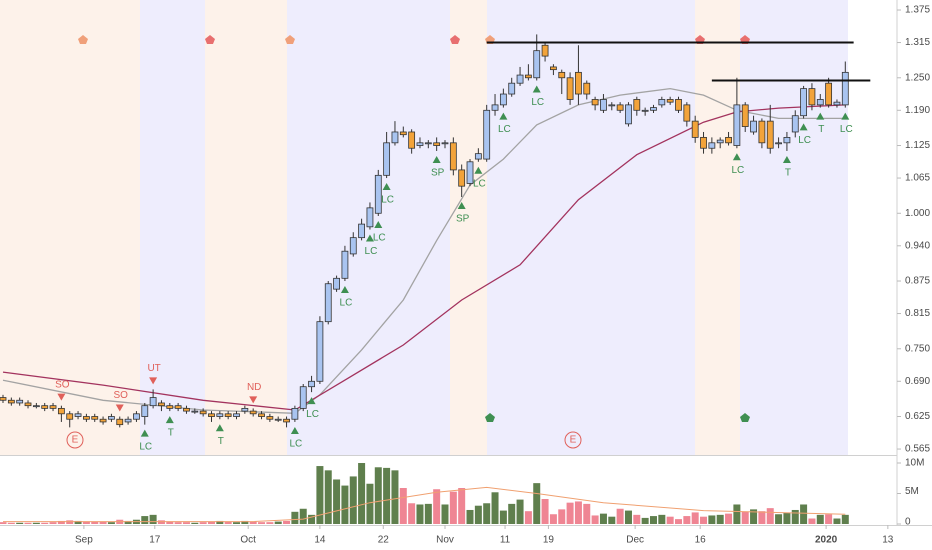 The width and height of the screenshot is (932, 550). What do you see at coordinates (917, 348) in the screenshot?
I see `y-tick-label: 0.750` at bounding box center [917, 348].